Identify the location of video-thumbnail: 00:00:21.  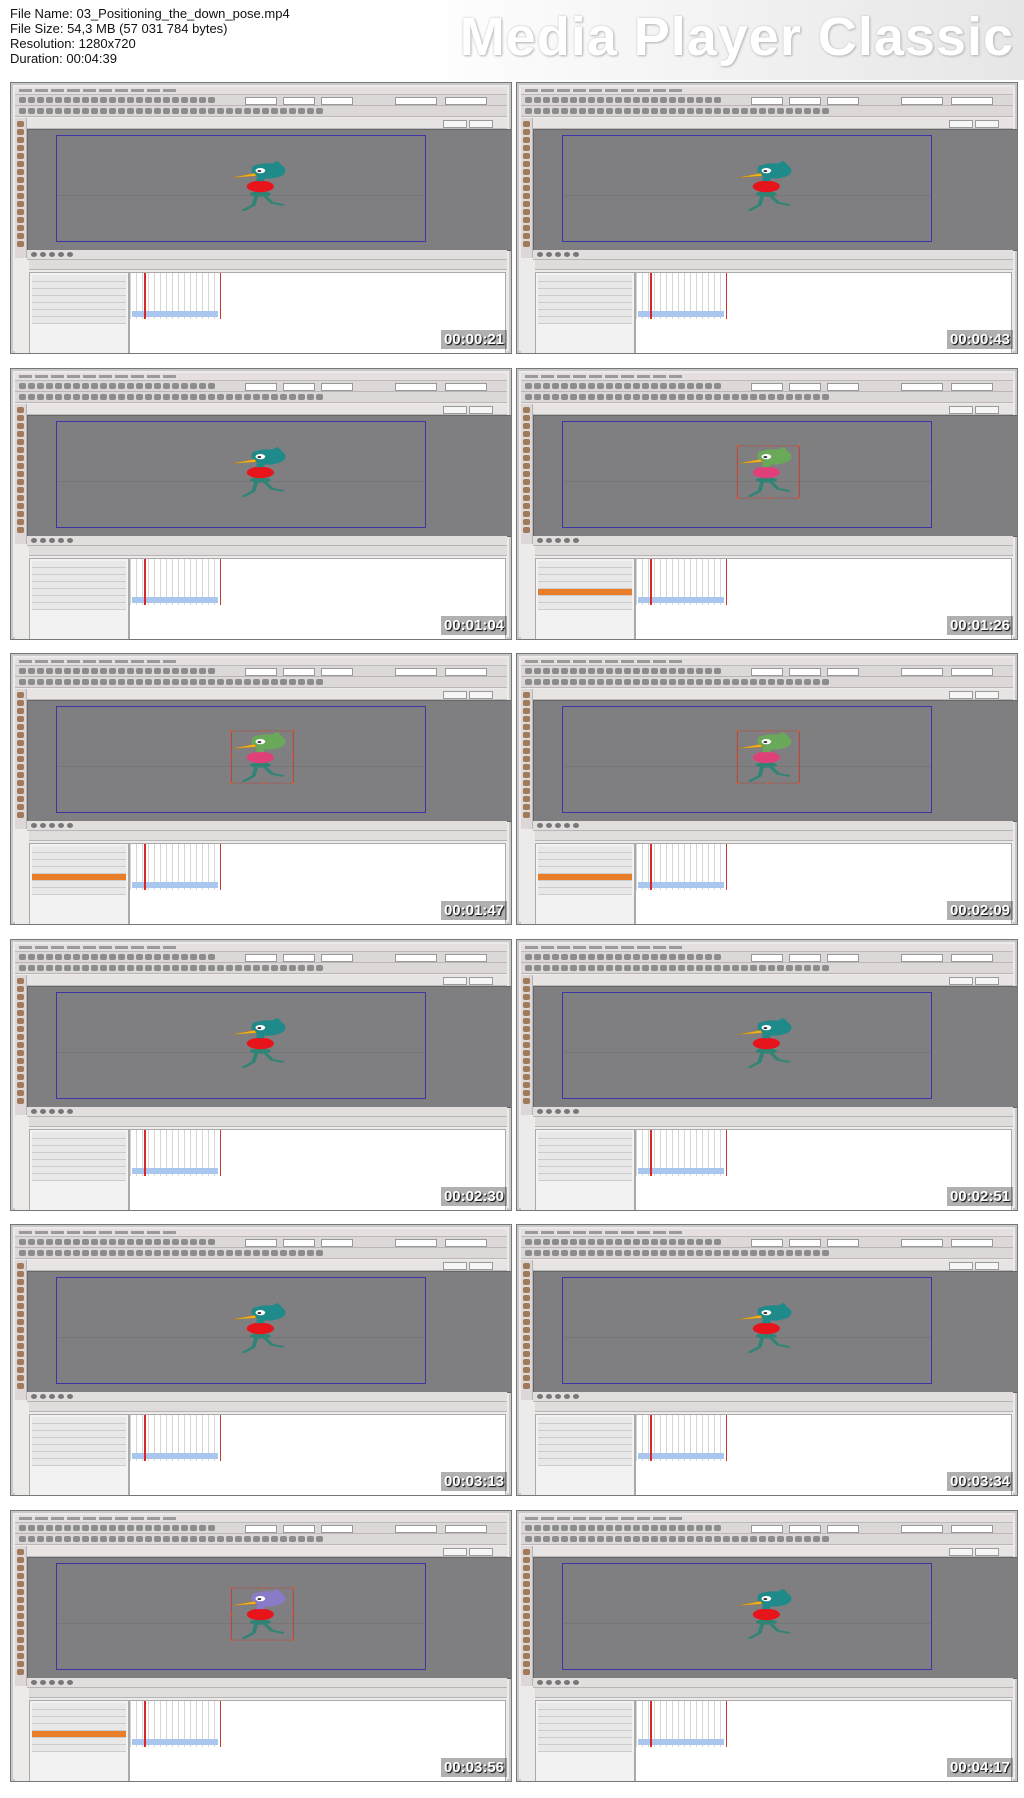
(261, 218).